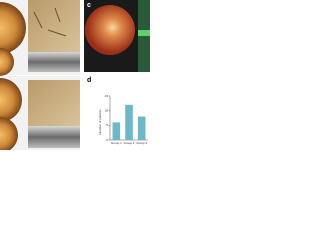 The image size is (320, 240). I want to click on texture-detail, so click(50, 22).